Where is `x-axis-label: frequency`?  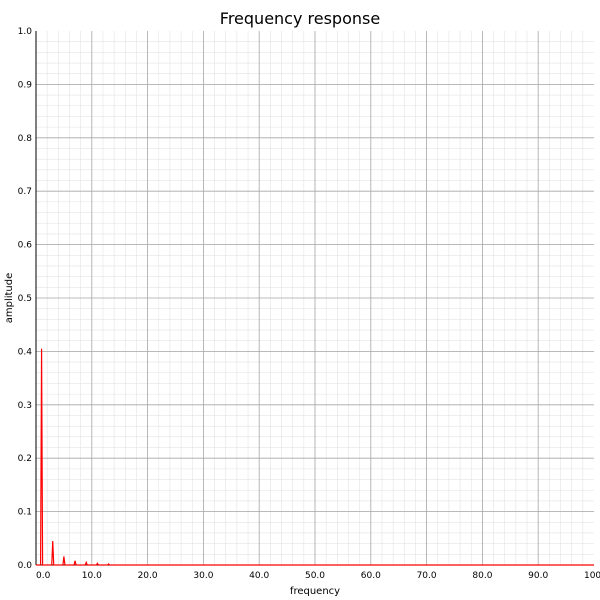 x-axis-label: frequency is located at coordinates (315, 591).